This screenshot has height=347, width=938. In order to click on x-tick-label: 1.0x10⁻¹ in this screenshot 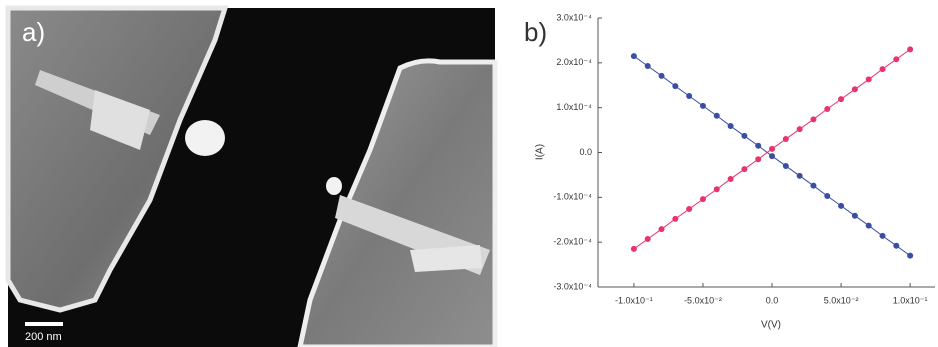, I will do `click(910, 300)`.